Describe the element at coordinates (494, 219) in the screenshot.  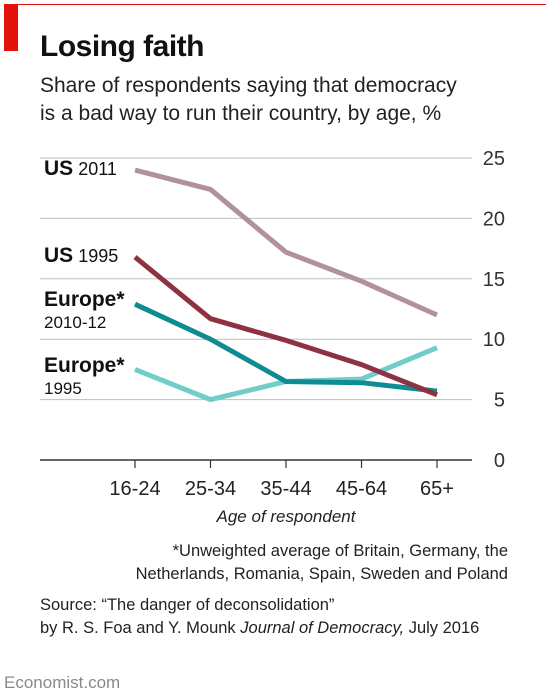
I see `y-tick-label: 20` at that location.